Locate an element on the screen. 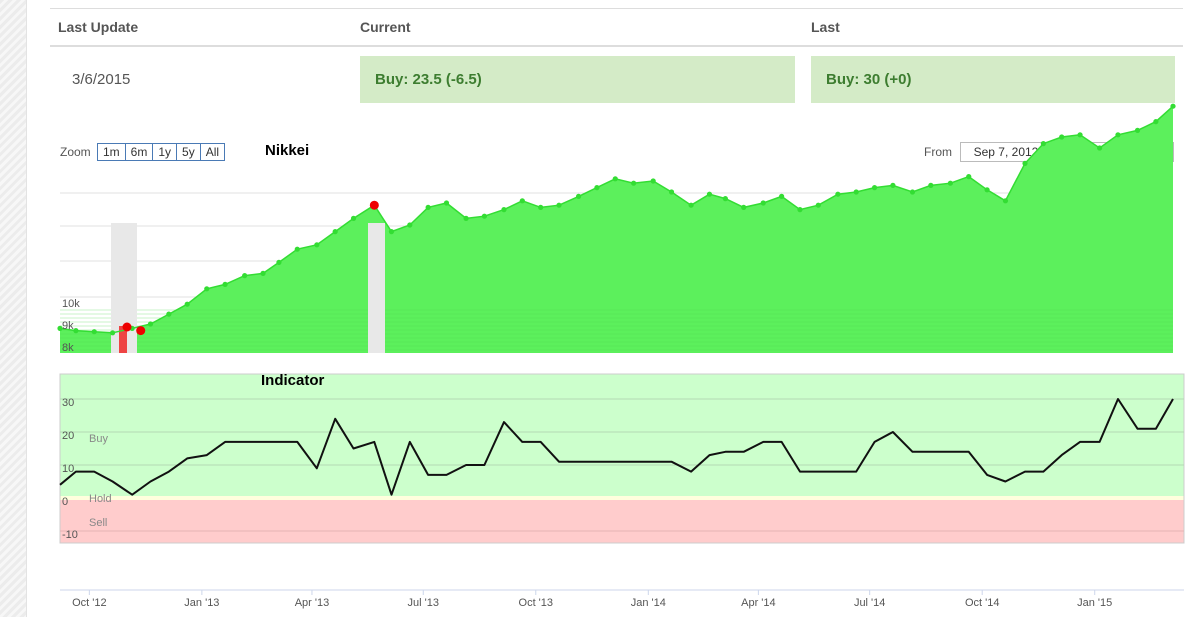  indicator-title: Indicator is located at coordinates (293, 380).